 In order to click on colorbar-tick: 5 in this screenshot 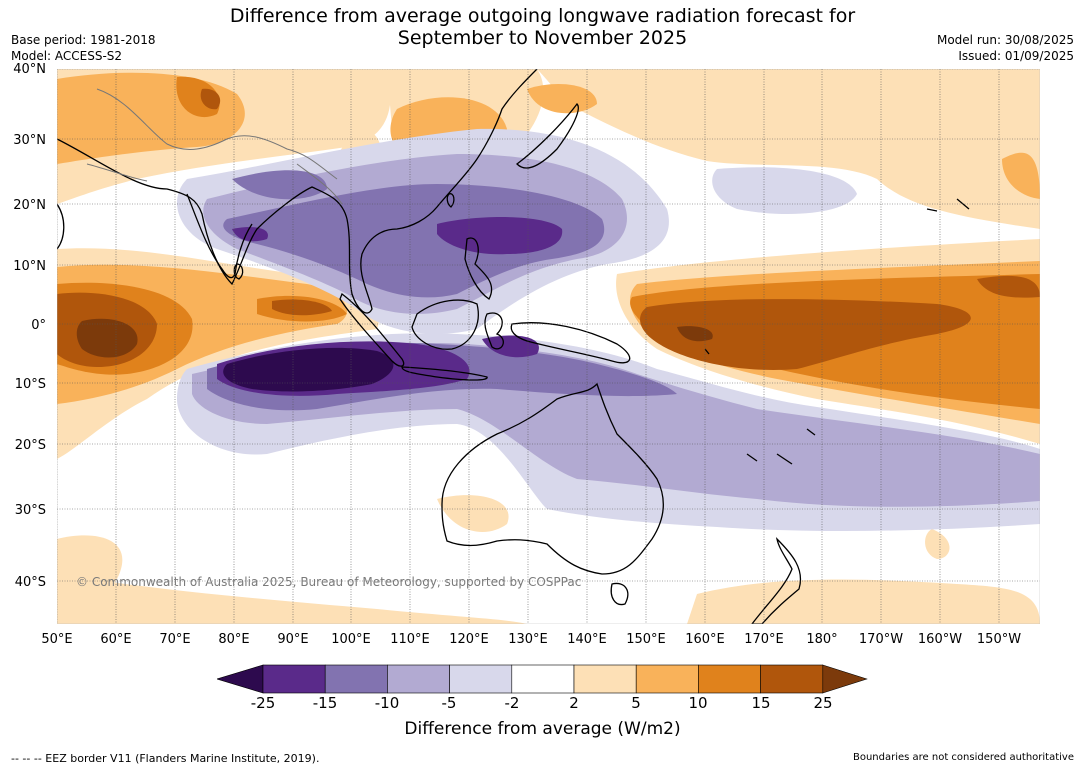, I will do `click(636, 703)`.